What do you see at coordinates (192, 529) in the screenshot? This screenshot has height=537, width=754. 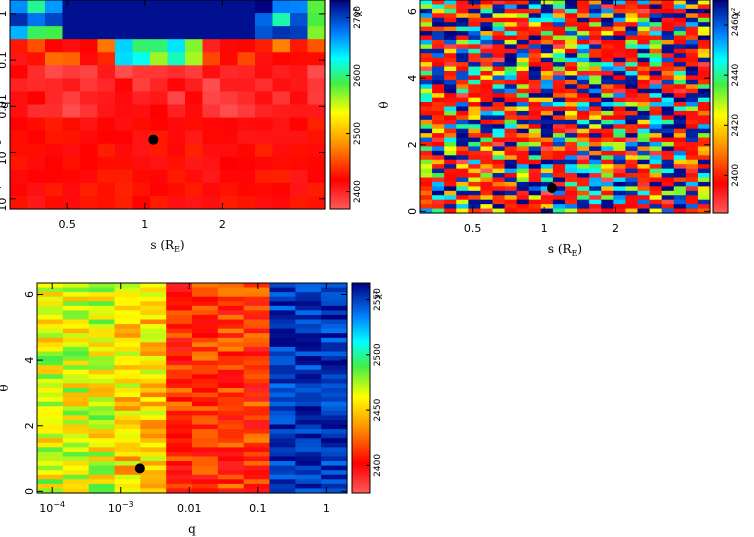 I see `x-axis-label: q` at bounding box center [192, 529].